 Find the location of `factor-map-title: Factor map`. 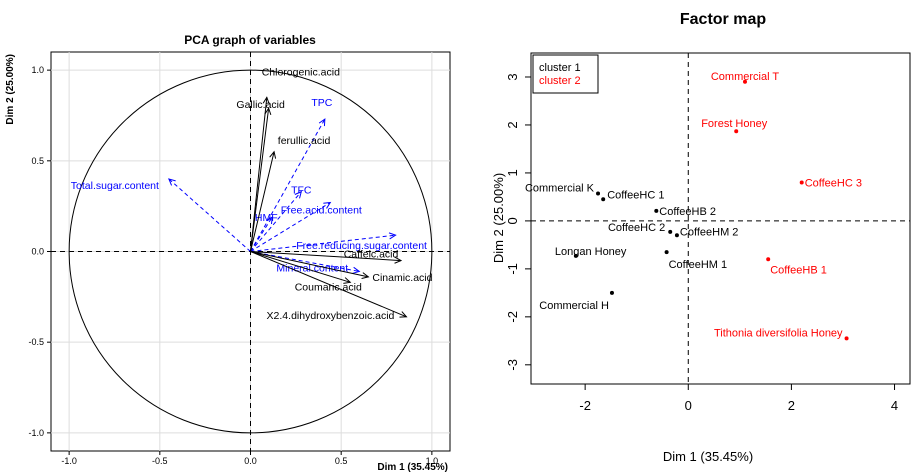

factor-map-title: Factor map is located at coordinates (723, 19).